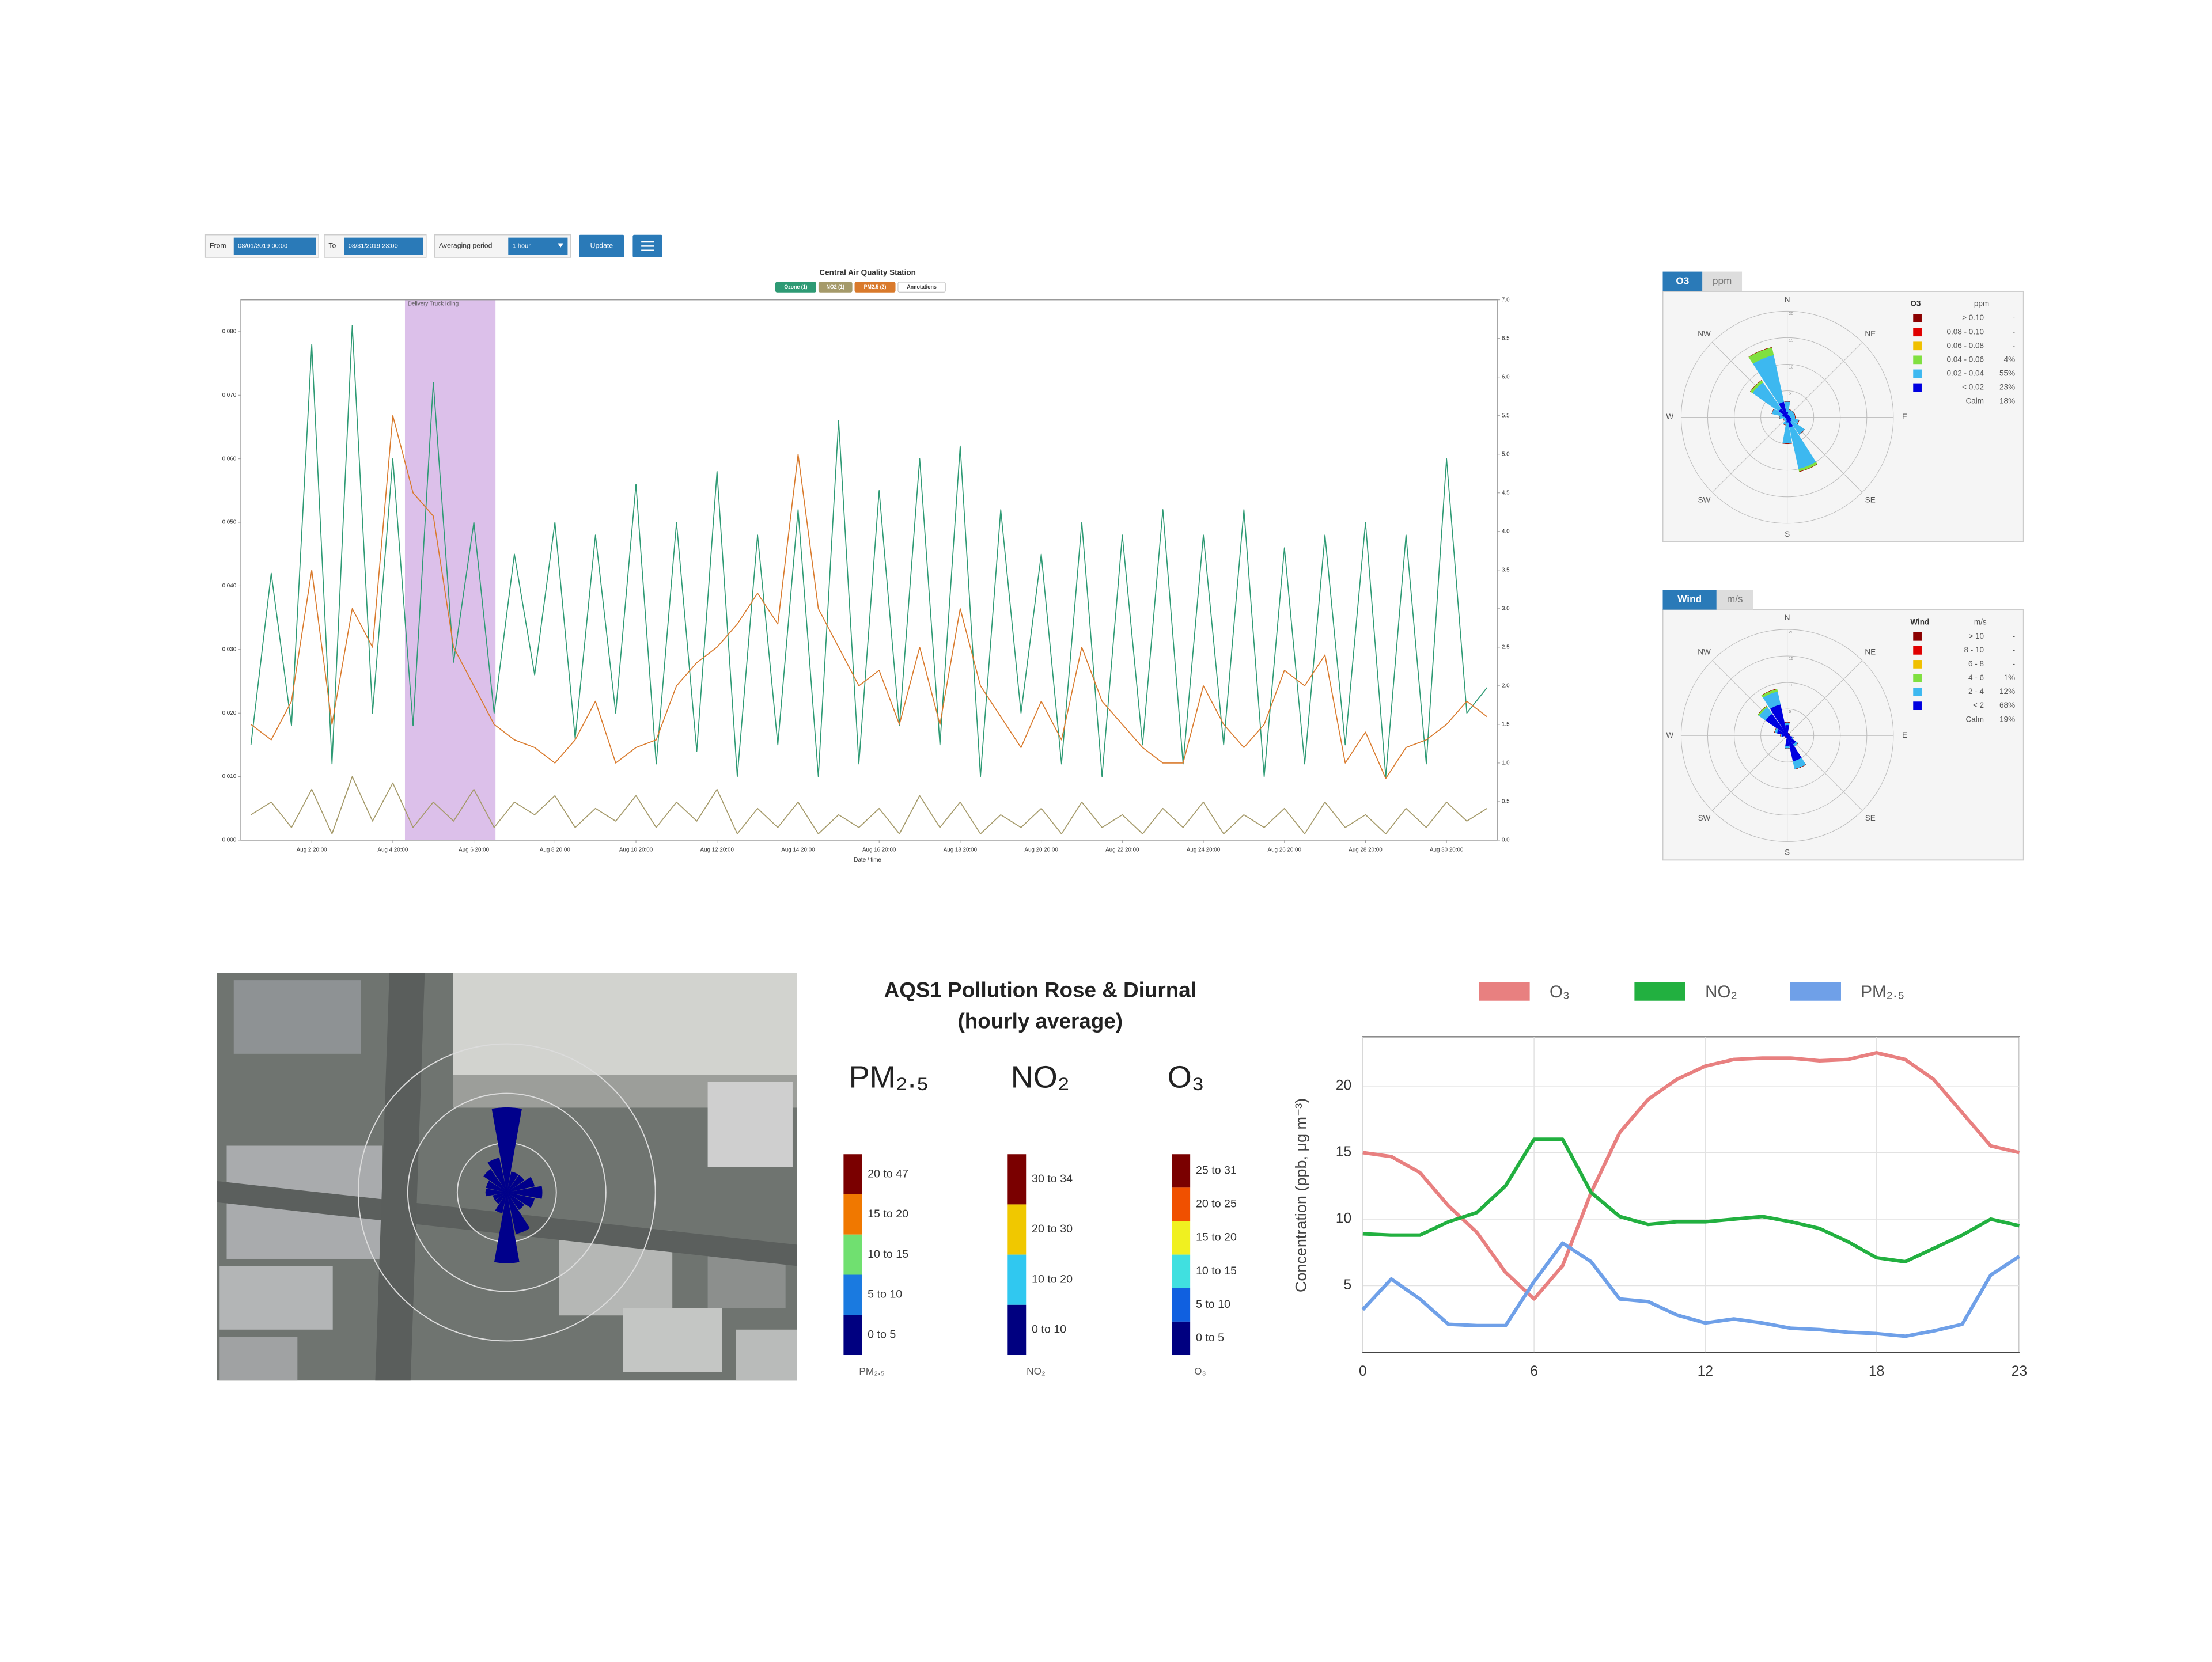  Describe the element at coordinates (433, 304) in the screenshot. I see `annotation-label: Delivery Truck Idling` at that location.